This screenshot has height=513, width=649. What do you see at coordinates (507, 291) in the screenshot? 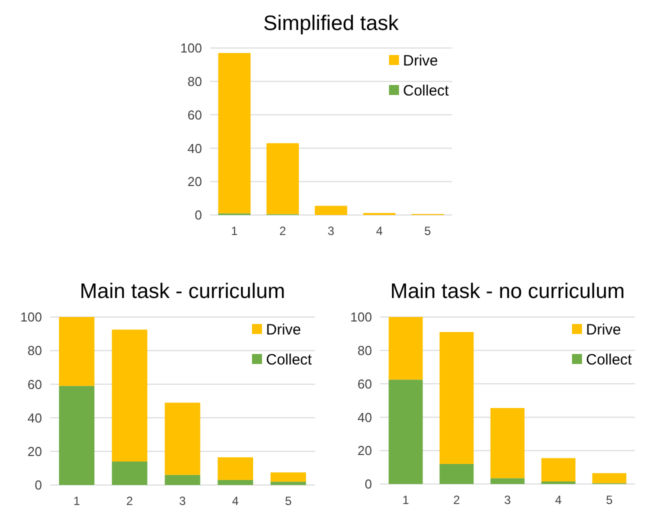
I see `chart-title: Main task - no curriculum` at bounding box center [507, 291].